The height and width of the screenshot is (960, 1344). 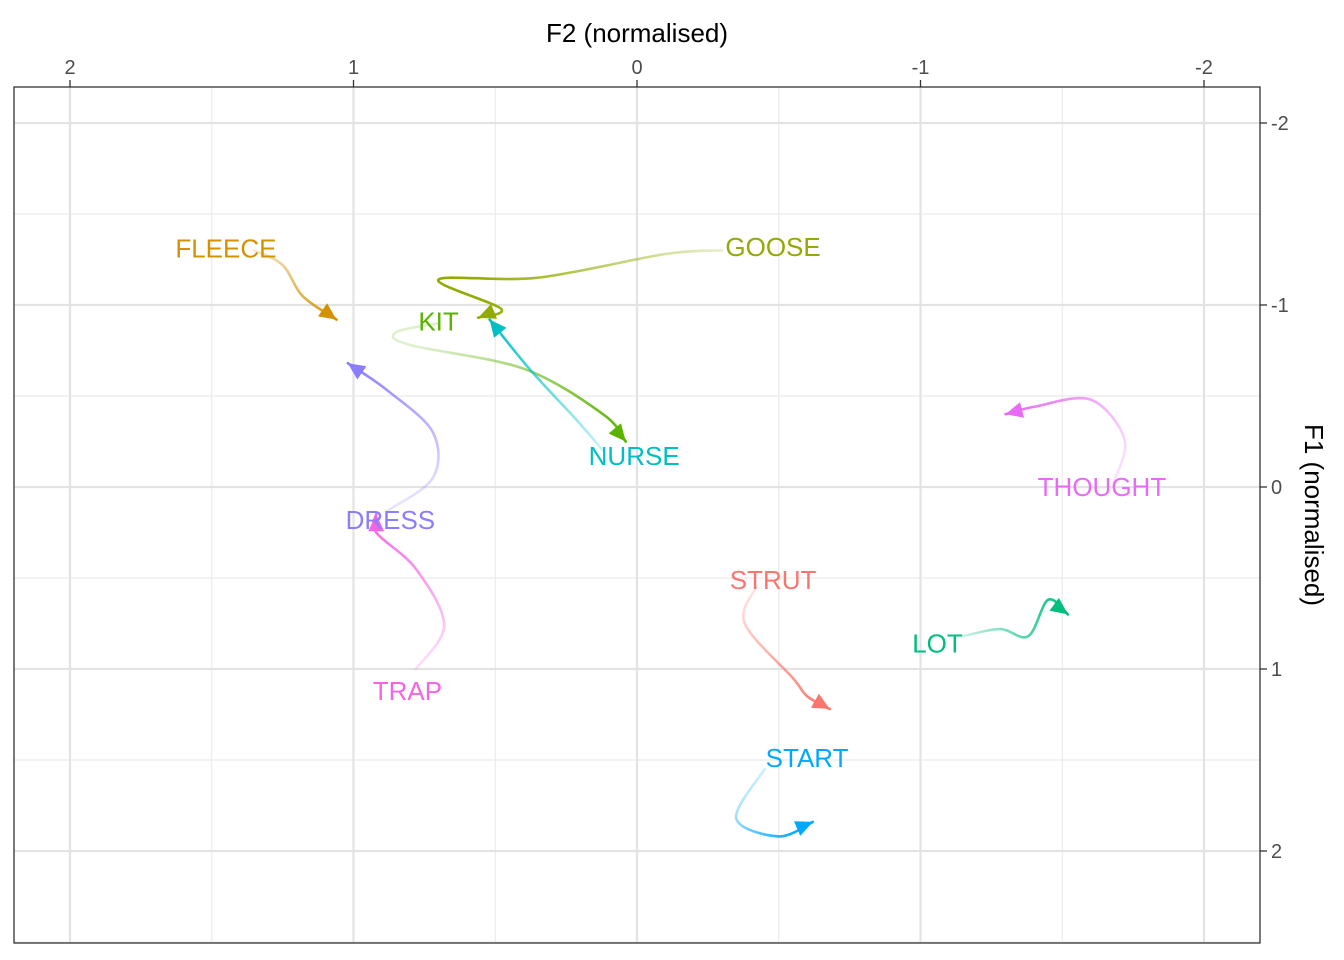 What do you see at coordinates (634, 456) in the screenshot?
I see `vowel-label-nurse: NURSE` at bounding box center [634, 456].